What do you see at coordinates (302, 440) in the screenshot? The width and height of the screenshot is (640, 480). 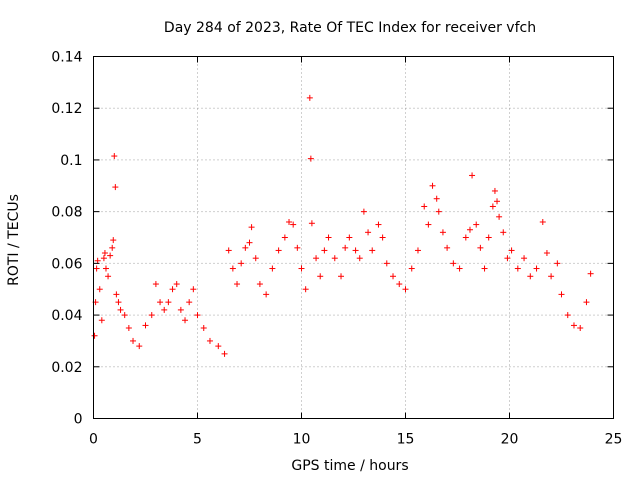 I see `x-tick-label: 10` at bounding box center [302, 440].